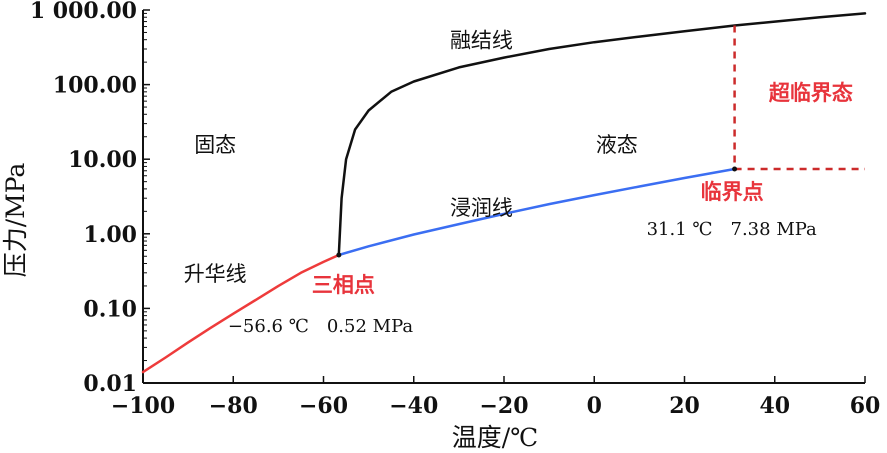  What do you see at coordinates (481, 41) in the screenshot?
I see `annotation-fusion: 融结线` at bounding box center [481, 41].